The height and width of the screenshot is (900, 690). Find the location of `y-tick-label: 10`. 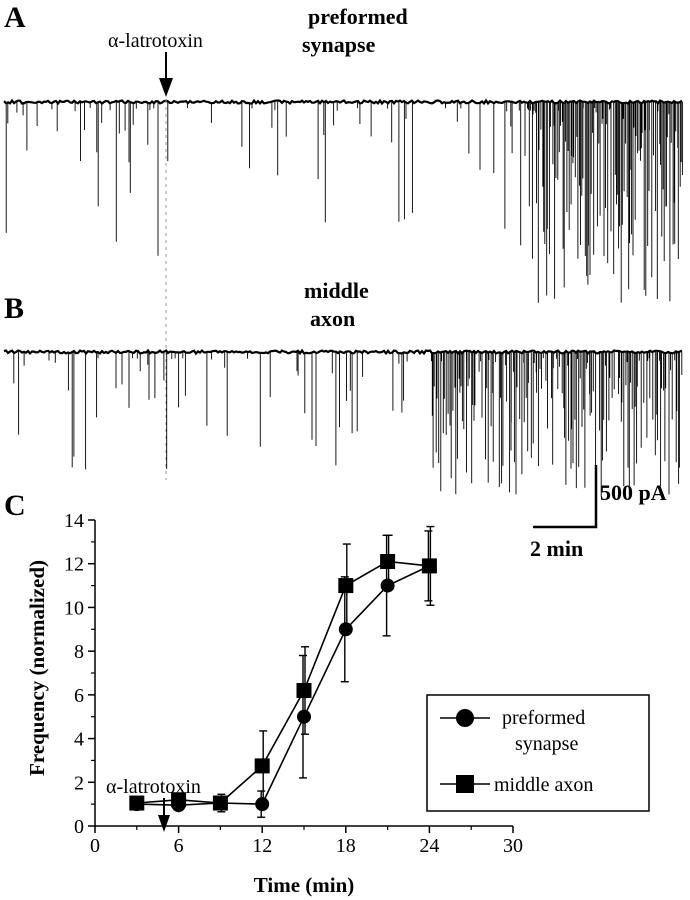

y-tick-label: 10 is located at coordinates (74, 608).